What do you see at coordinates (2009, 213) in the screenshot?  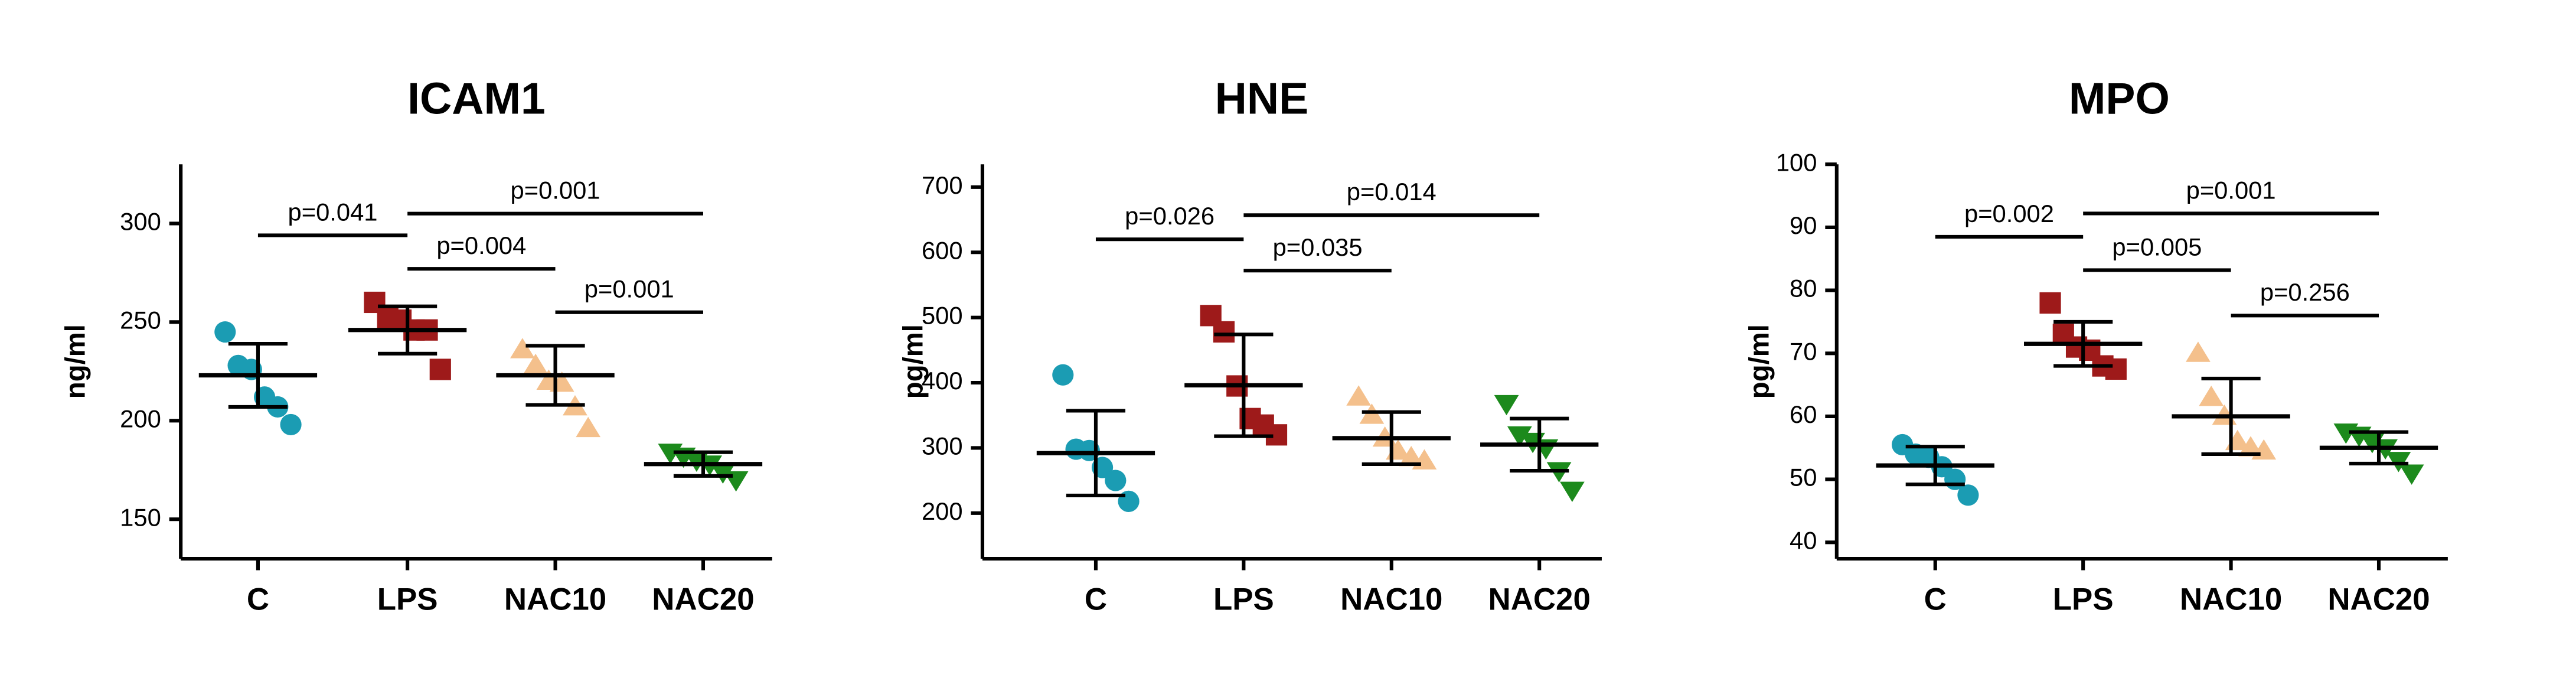 I see `p-value: p=0.002` at bounding box center [2009, 213].